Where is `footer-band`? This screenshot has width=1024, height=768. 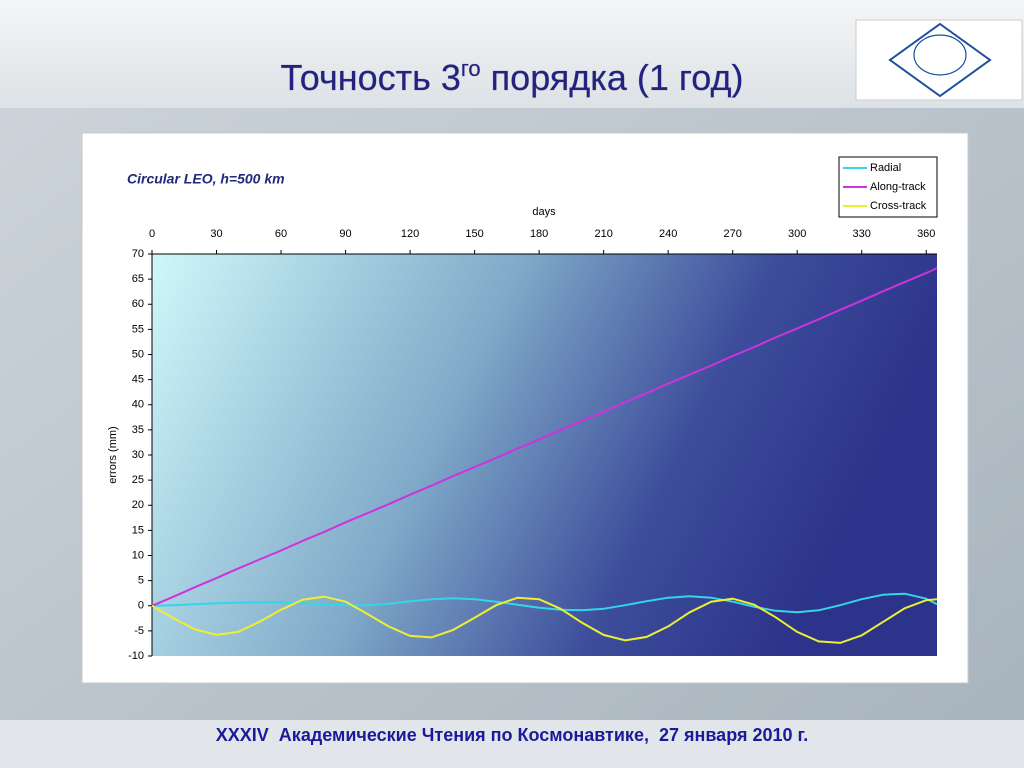
footer-band is located at coordinates (512, 744).